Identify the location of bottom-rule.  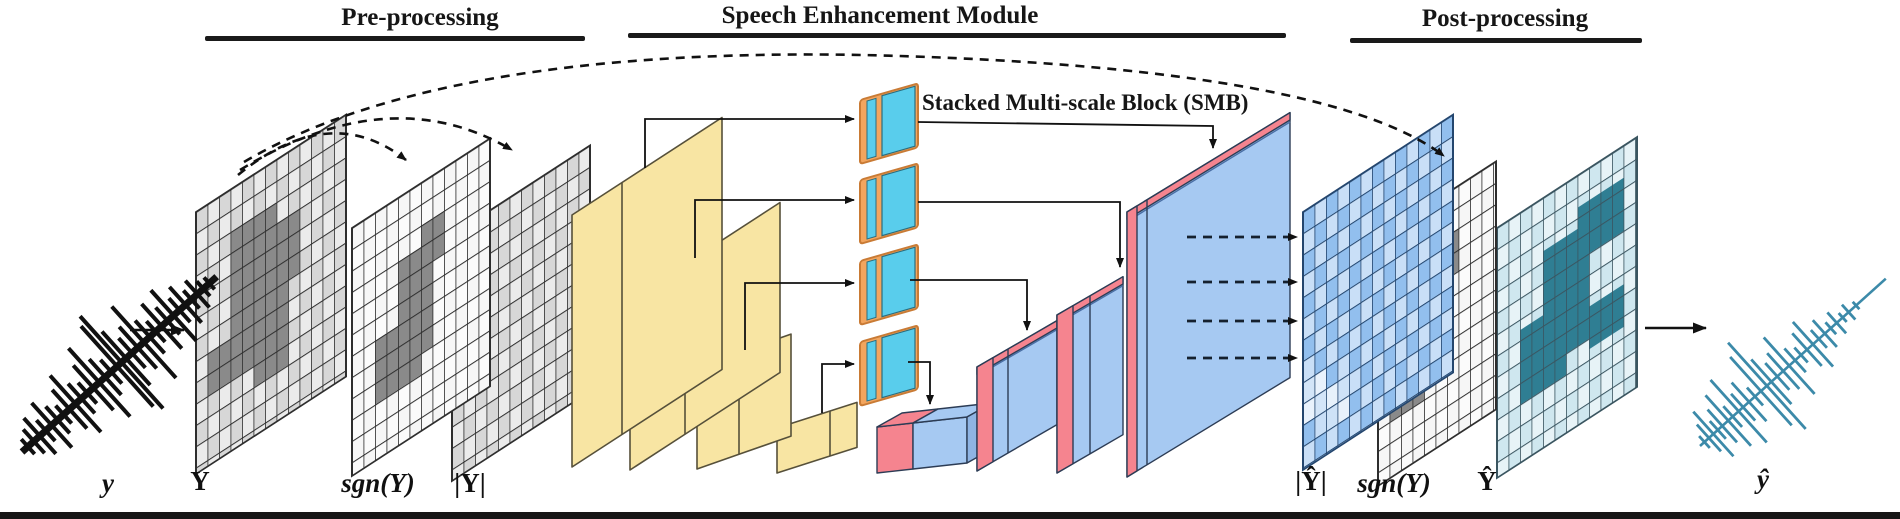
(950, 515).